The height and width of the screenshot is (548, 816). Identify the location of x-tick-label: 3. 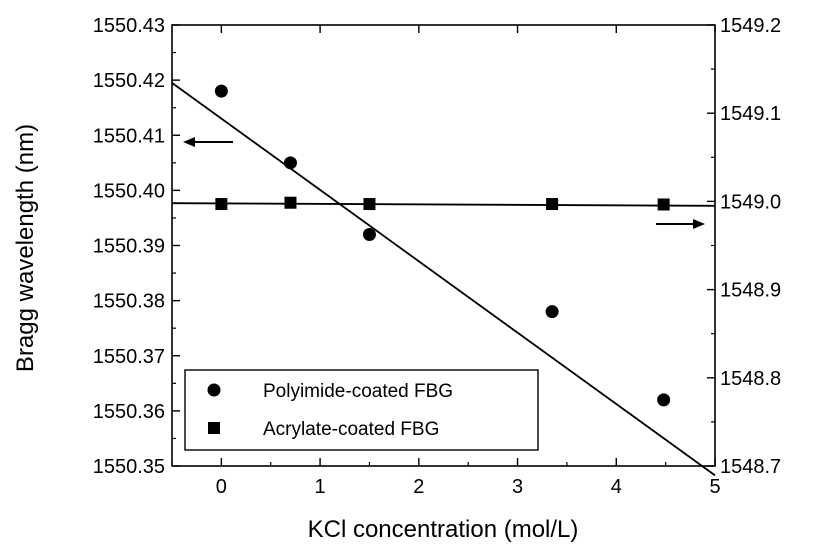
(517, 487).